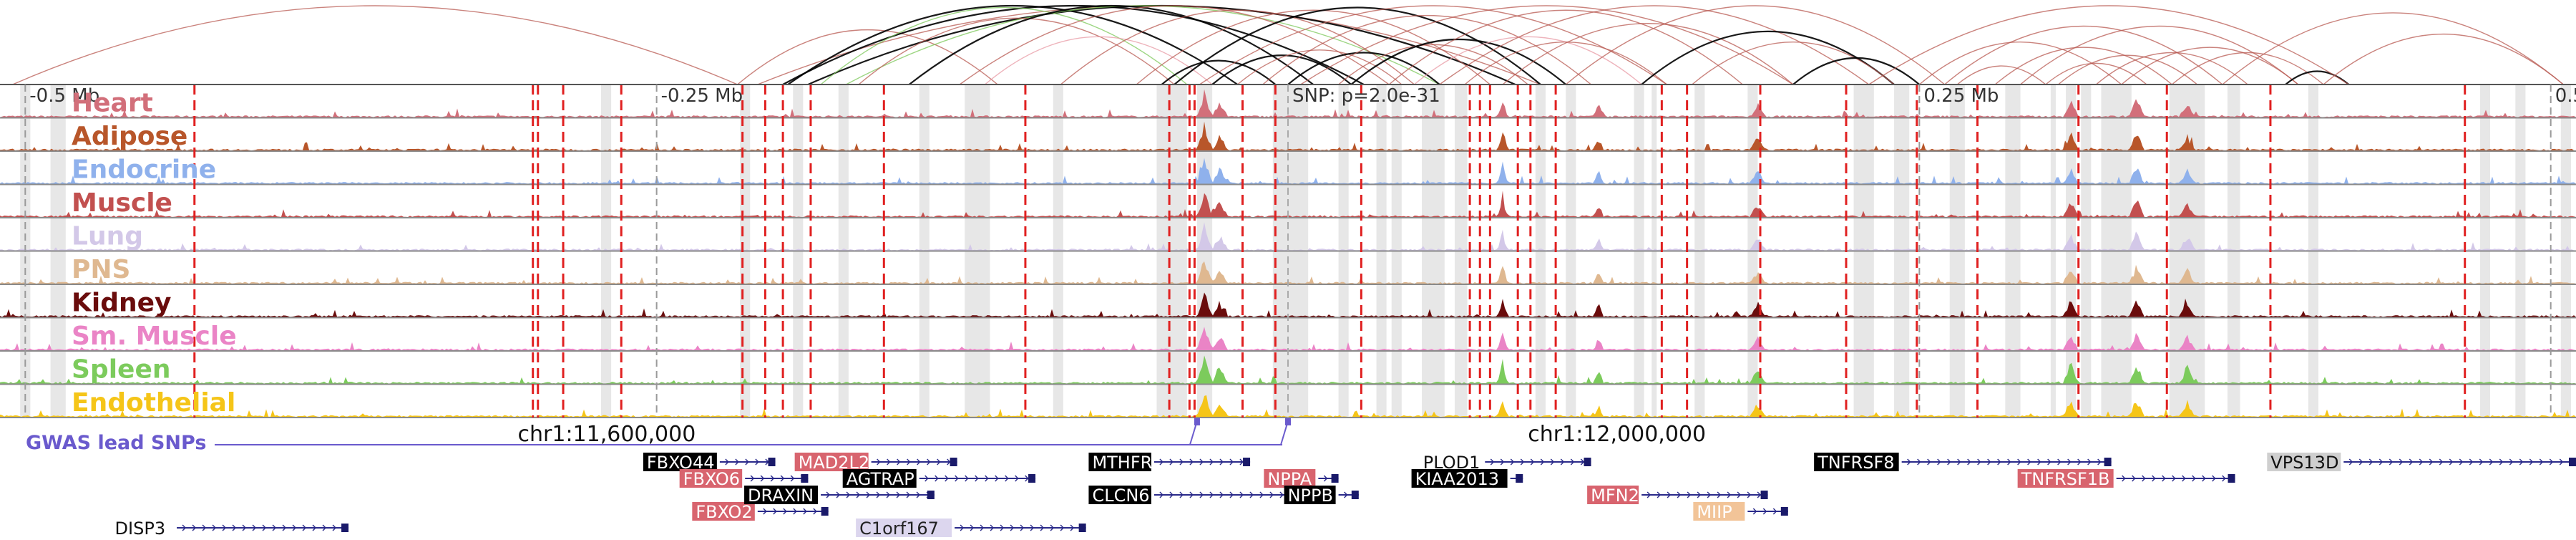 The height and width of the screenshot is (540, 2576). Describe the element at coordinates (2065, 479) in the screenshot. I see `gene-label: TNFRSF1B` at that location.